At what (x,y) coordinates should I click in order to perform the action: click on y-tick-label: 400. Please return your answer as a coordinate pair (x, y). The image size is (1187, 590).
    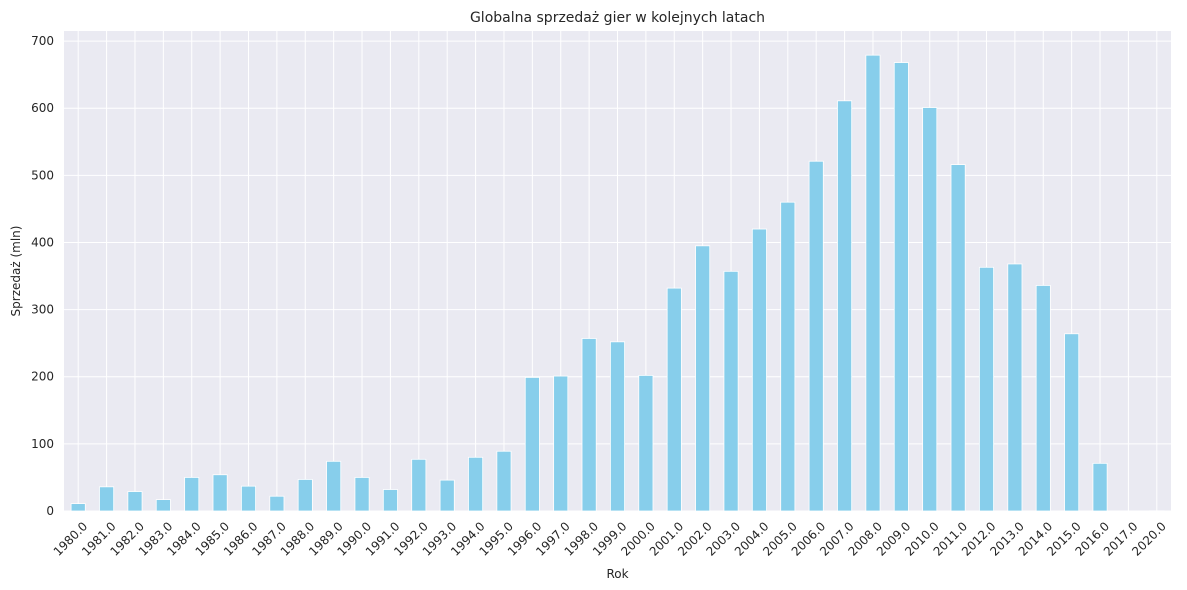
    Looking at the image, I should click on (42, 242).